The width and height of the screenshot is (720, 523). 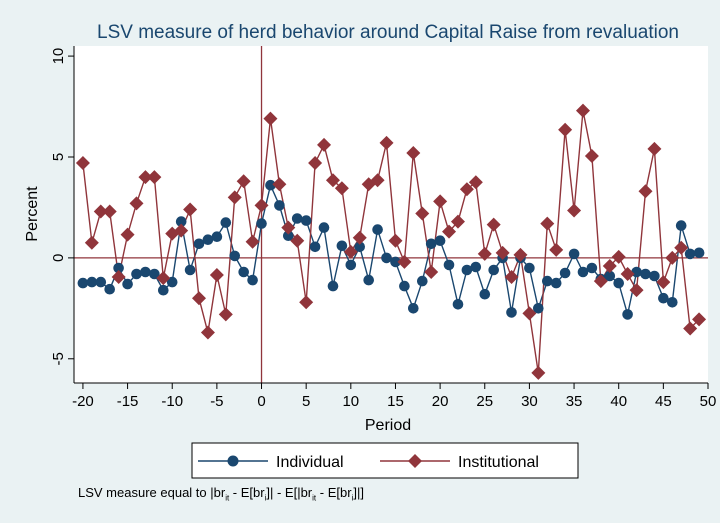 I want to click on x-tick-label: -5, so click(x=216, y=401).